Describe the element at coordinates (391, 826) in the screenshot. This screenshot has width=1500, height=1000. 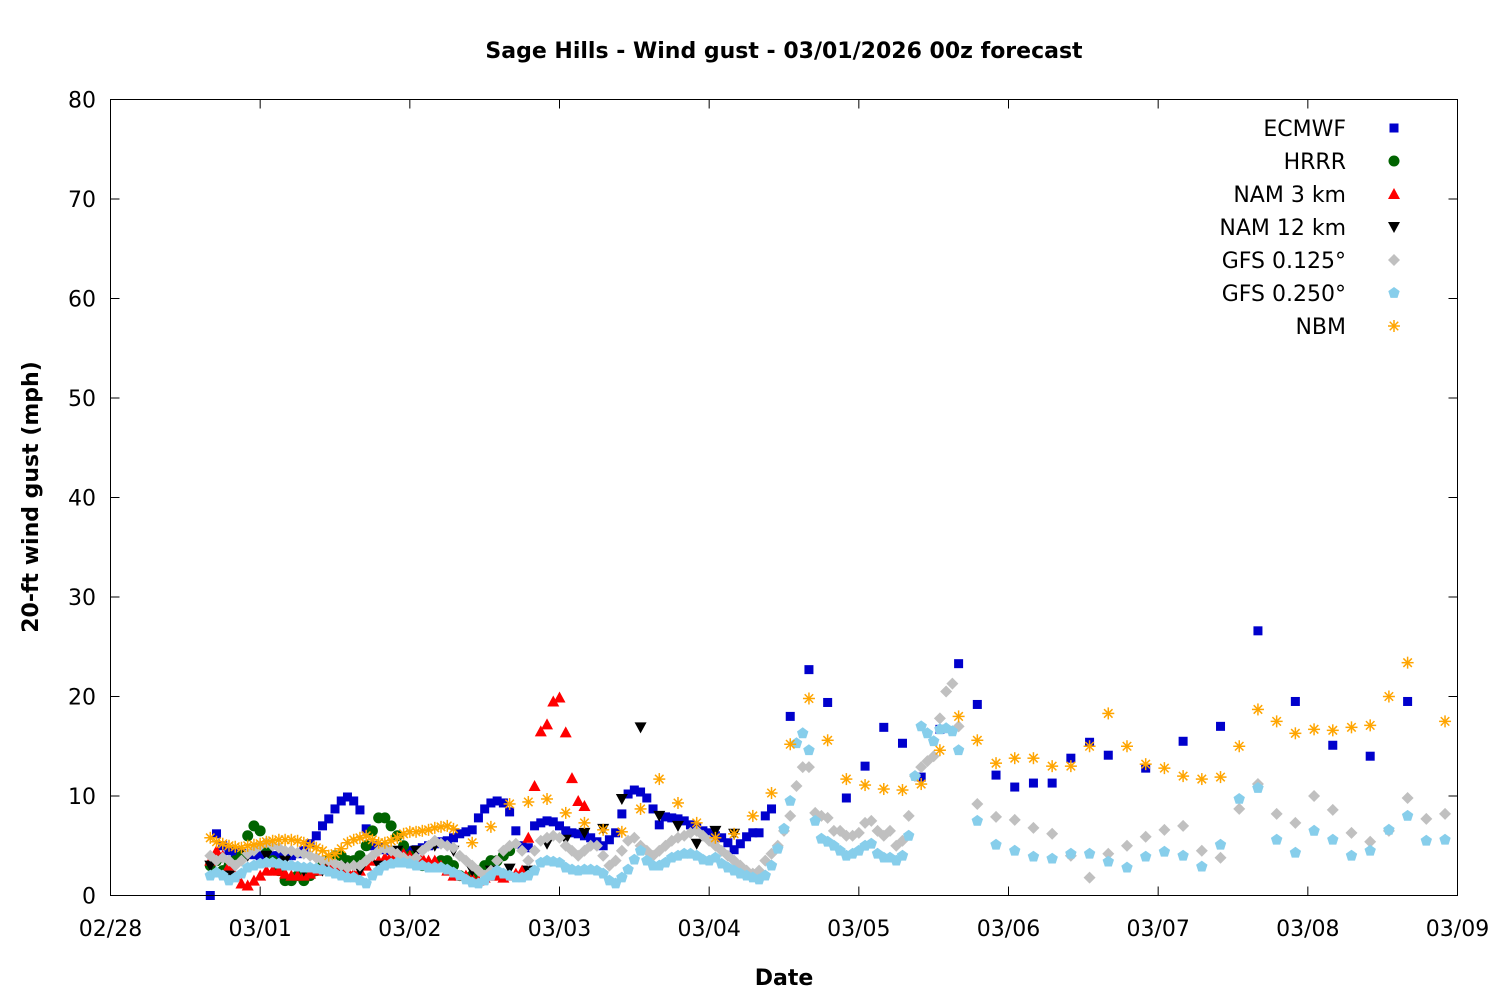
I see `data-point-hrrr` at that location.